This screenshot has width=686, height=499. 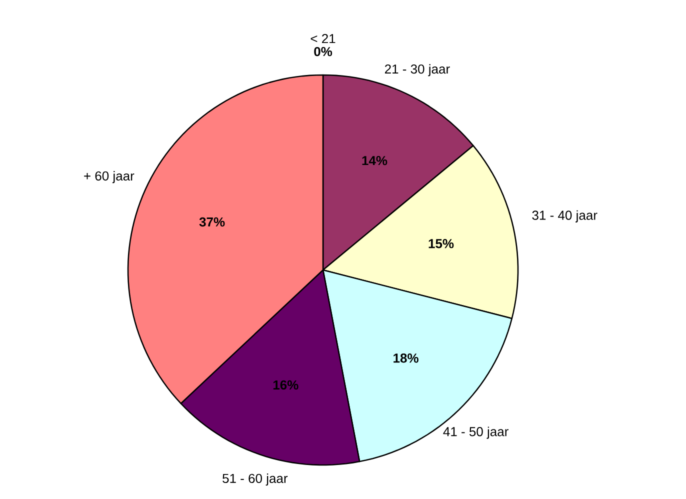 What do you see at coordinates (406, 358) in the screenshot?
I see `data-label: 18%` at bounding box center [406, 358].